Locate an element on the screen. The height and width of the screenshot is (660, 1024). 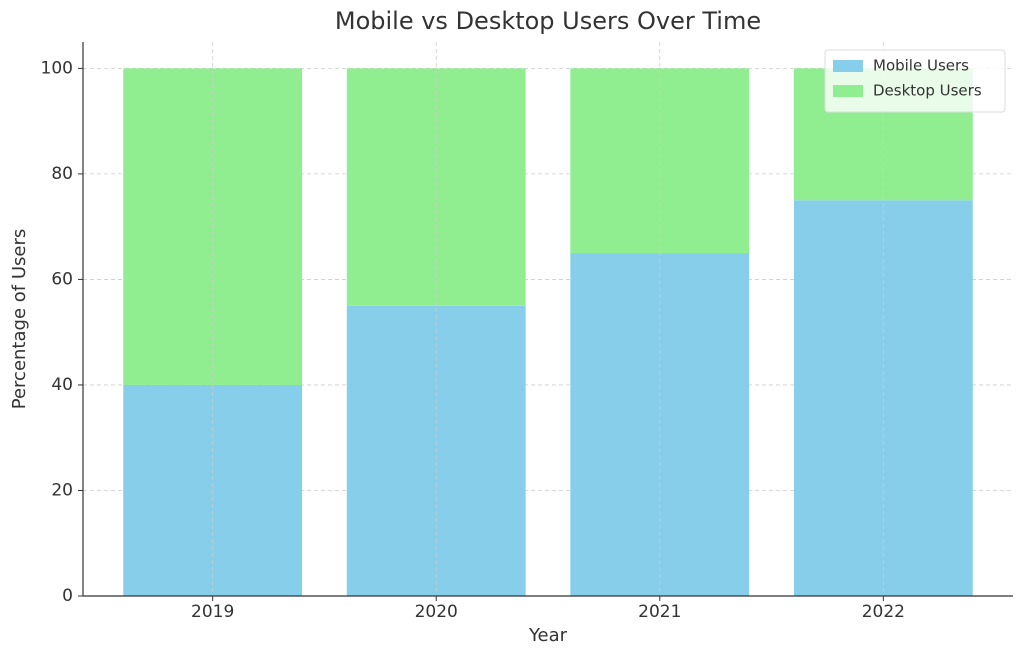
legend: Mobile Users Desktop Users is located at coordinates (915, 81).